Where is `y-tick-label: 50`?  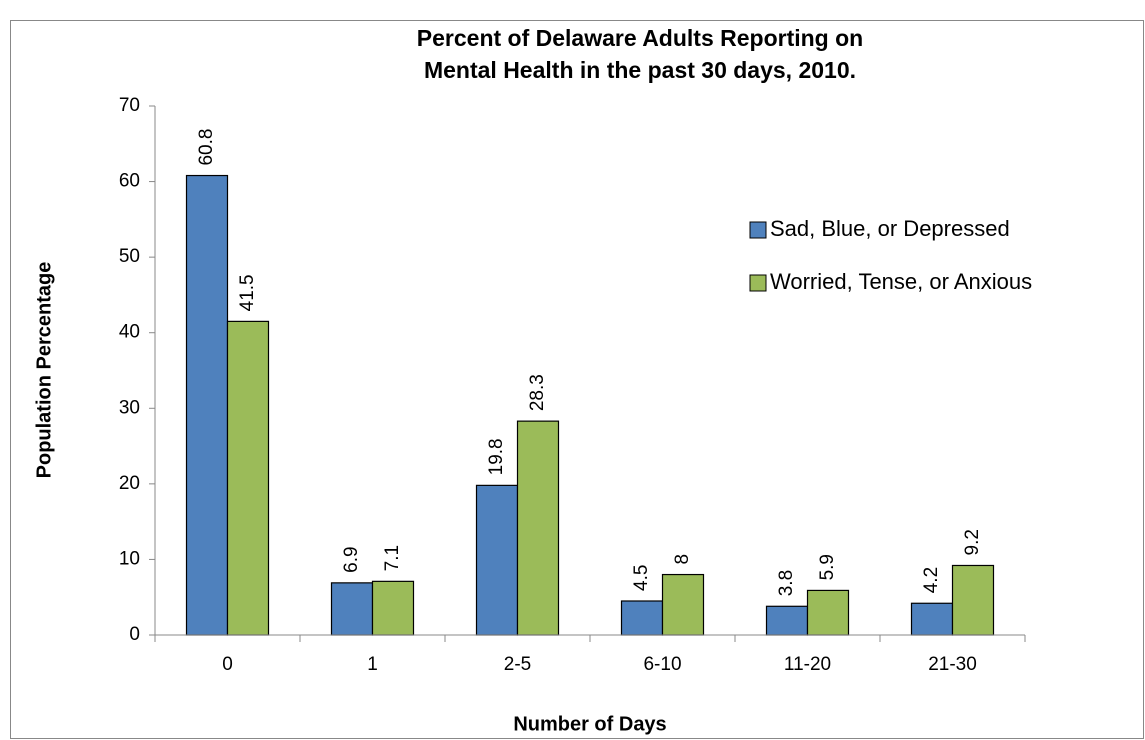
y-tick-label: 50 is located at coordinates (129, 256).